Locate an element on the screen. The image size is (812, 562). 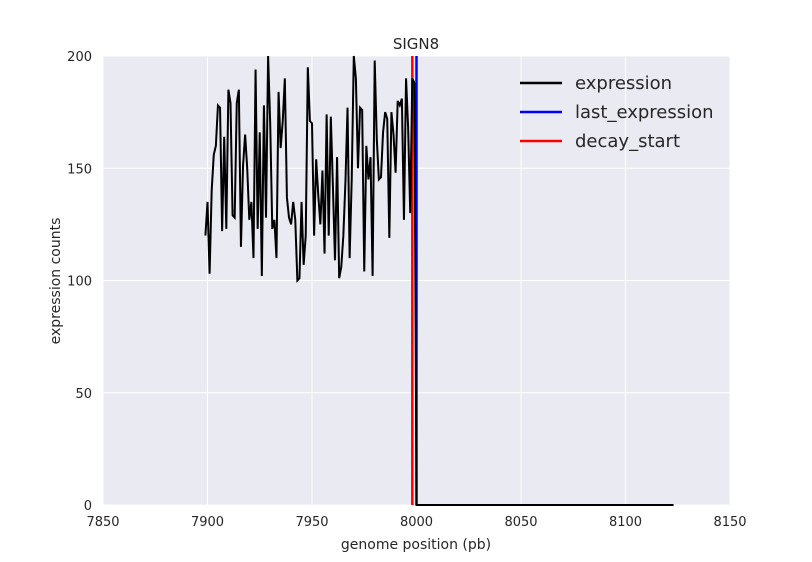
x-tick-label: 7850 is located at coordinates (102, 522).